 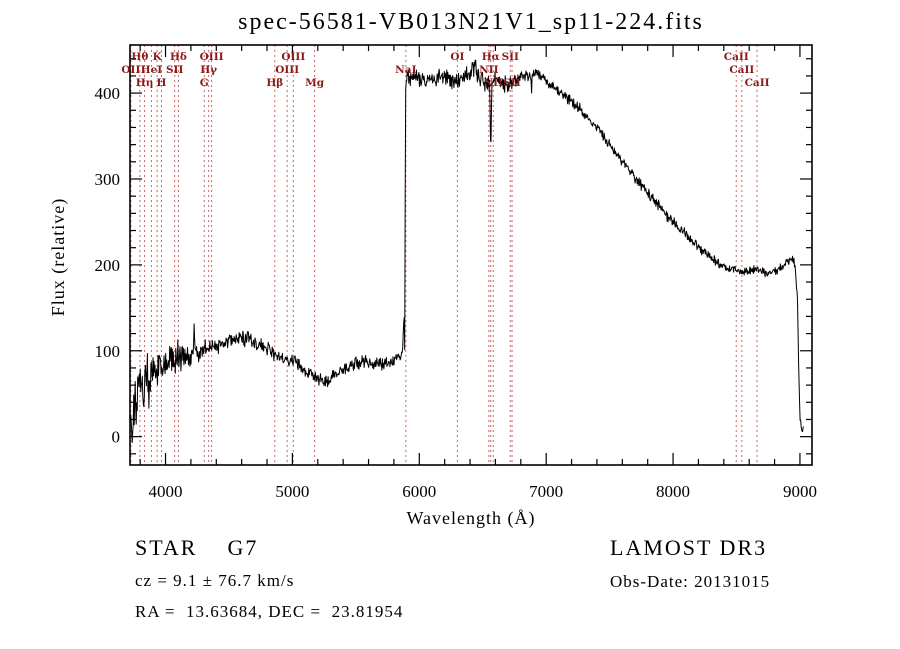 I want to click on y-tick-label: 100, so click(x=108, y=351).